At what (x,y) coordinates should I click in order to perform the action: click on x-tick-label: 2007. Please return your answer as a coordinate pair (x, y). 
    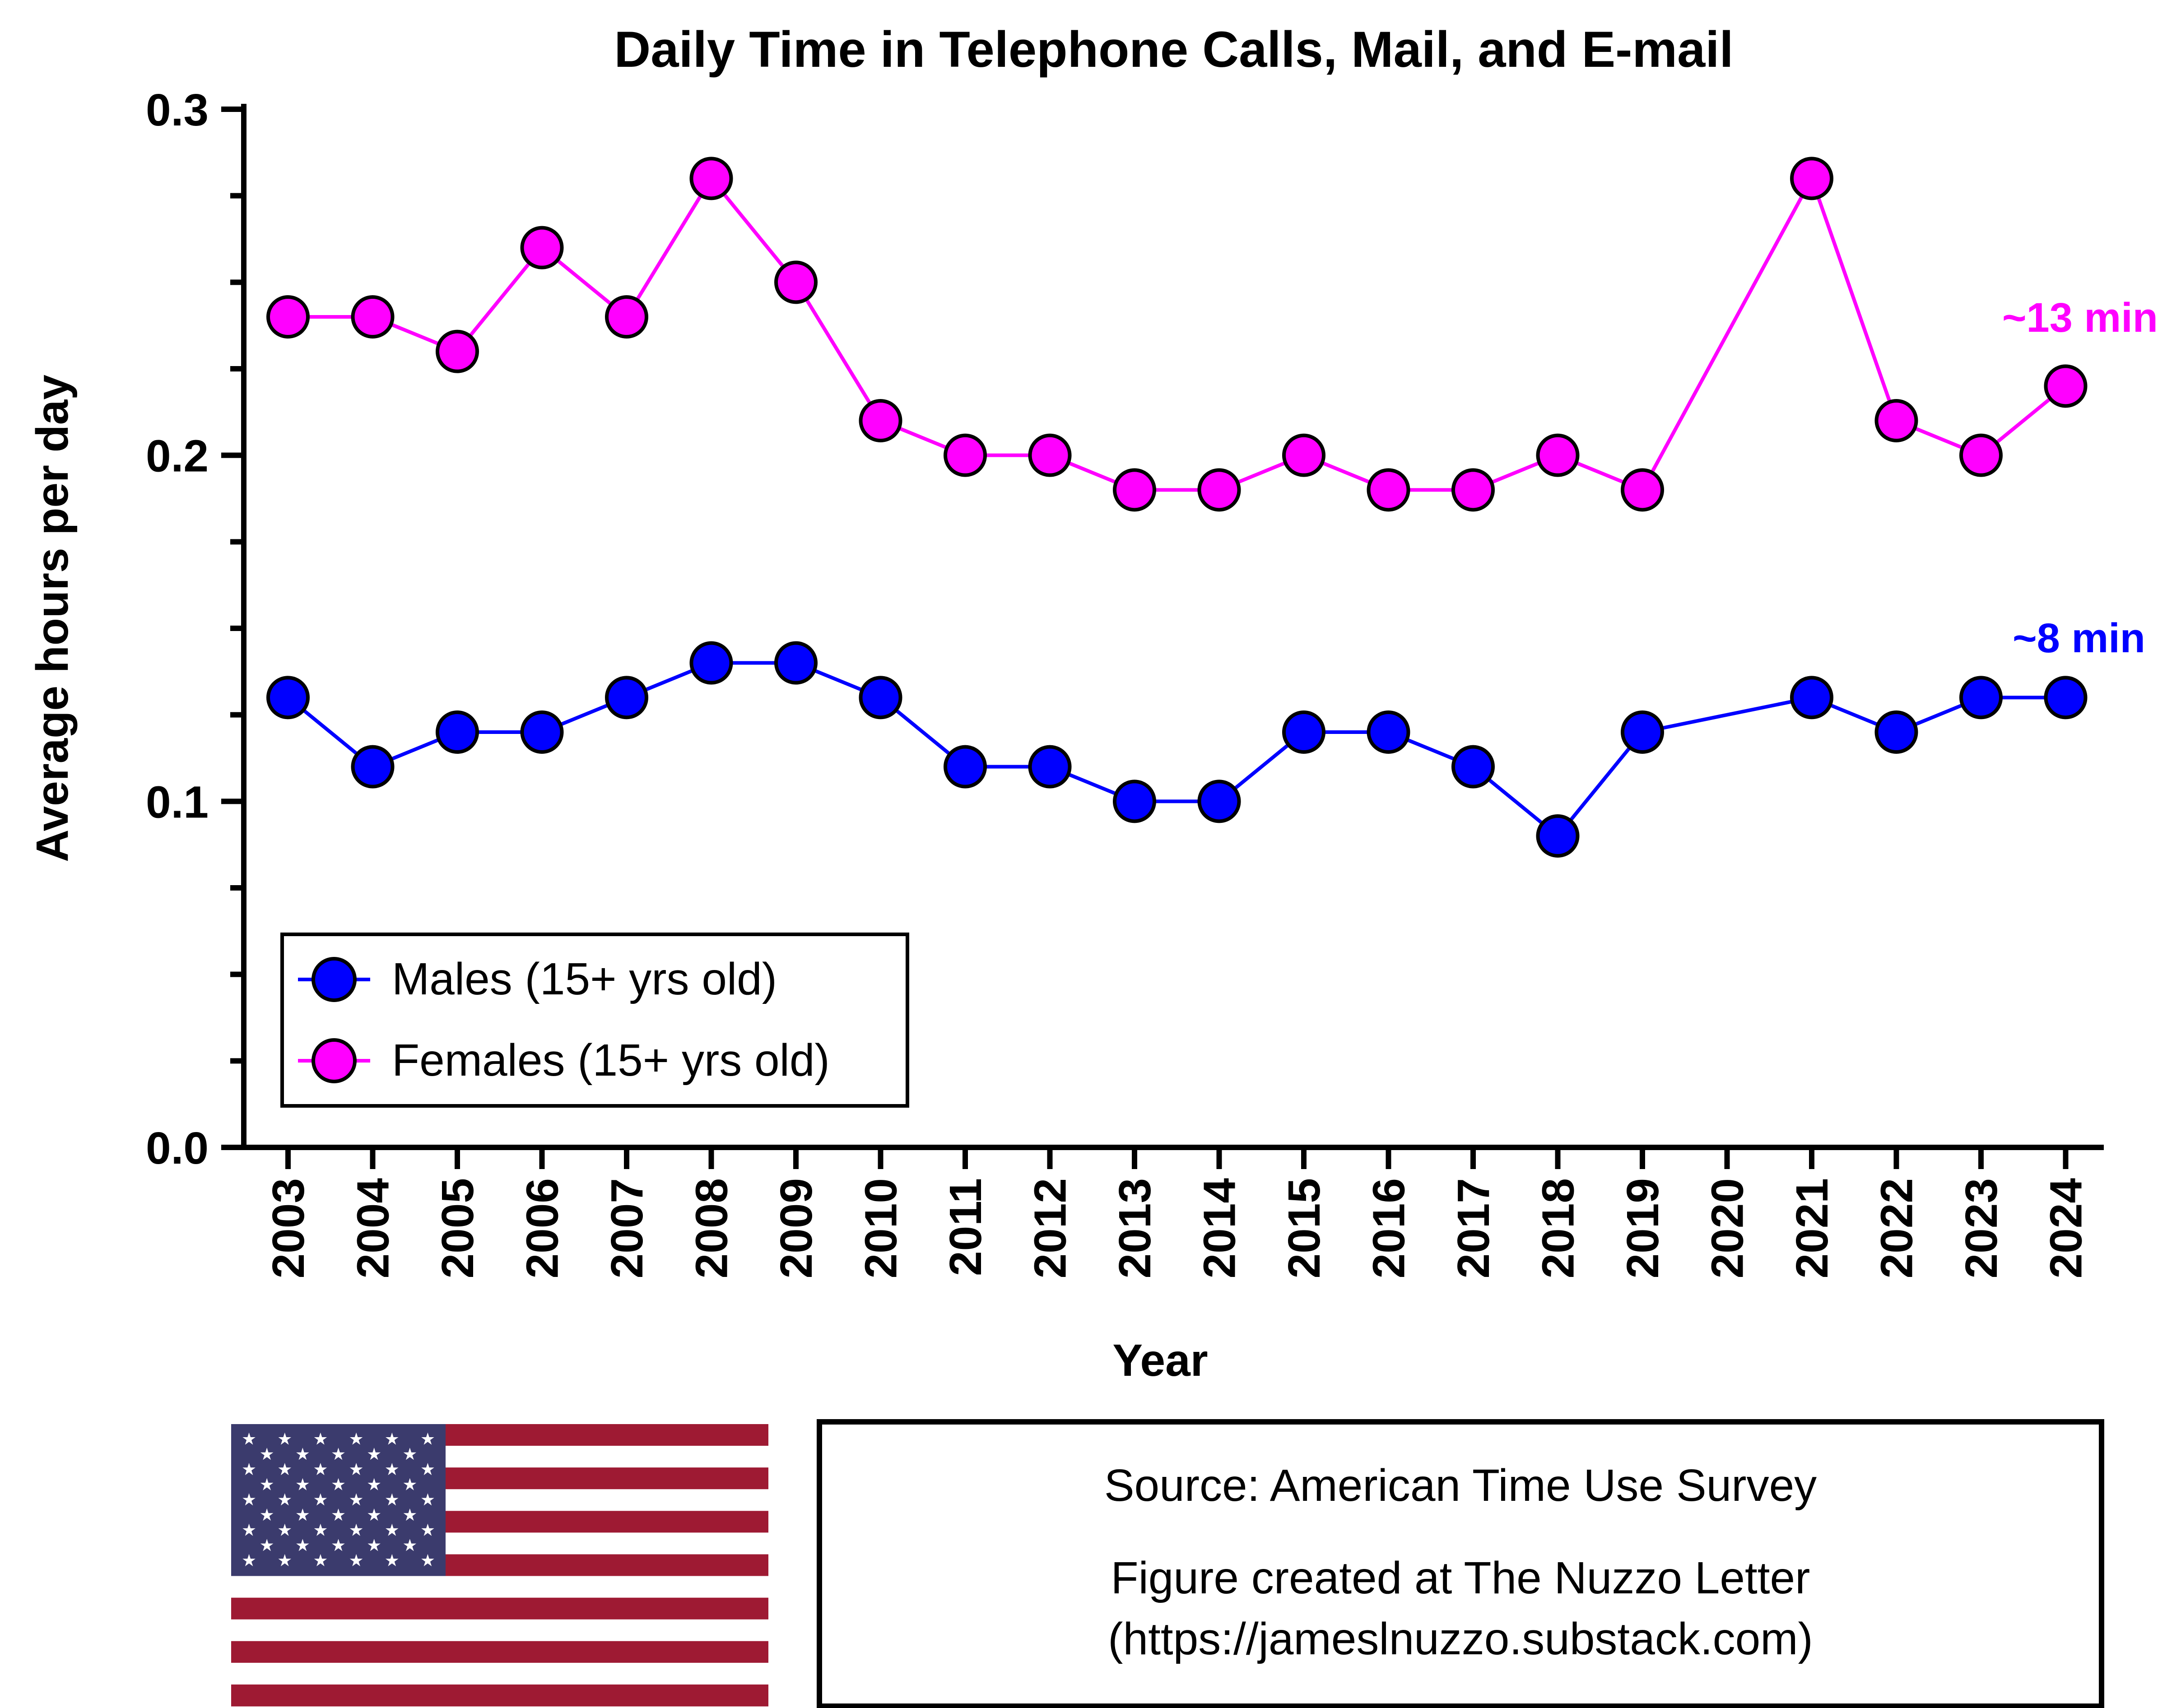
    Looking at the image, I should click on (627, 1228).